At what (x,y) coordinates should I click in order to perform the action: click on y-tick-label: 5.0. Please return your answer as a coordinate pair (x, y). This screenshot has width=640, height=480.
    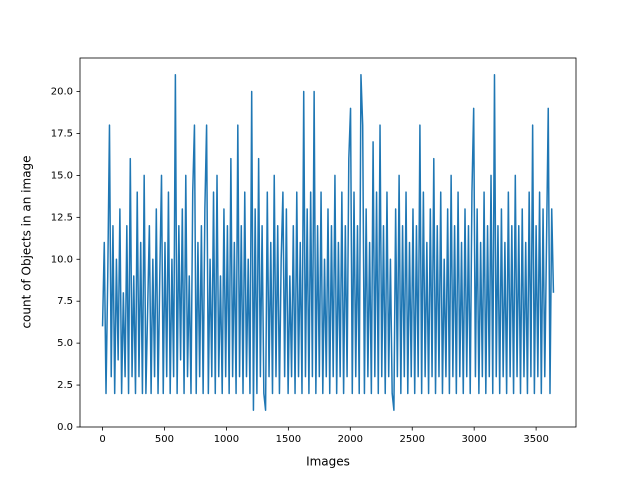
    Looking at the image, I should click on (65, 343).